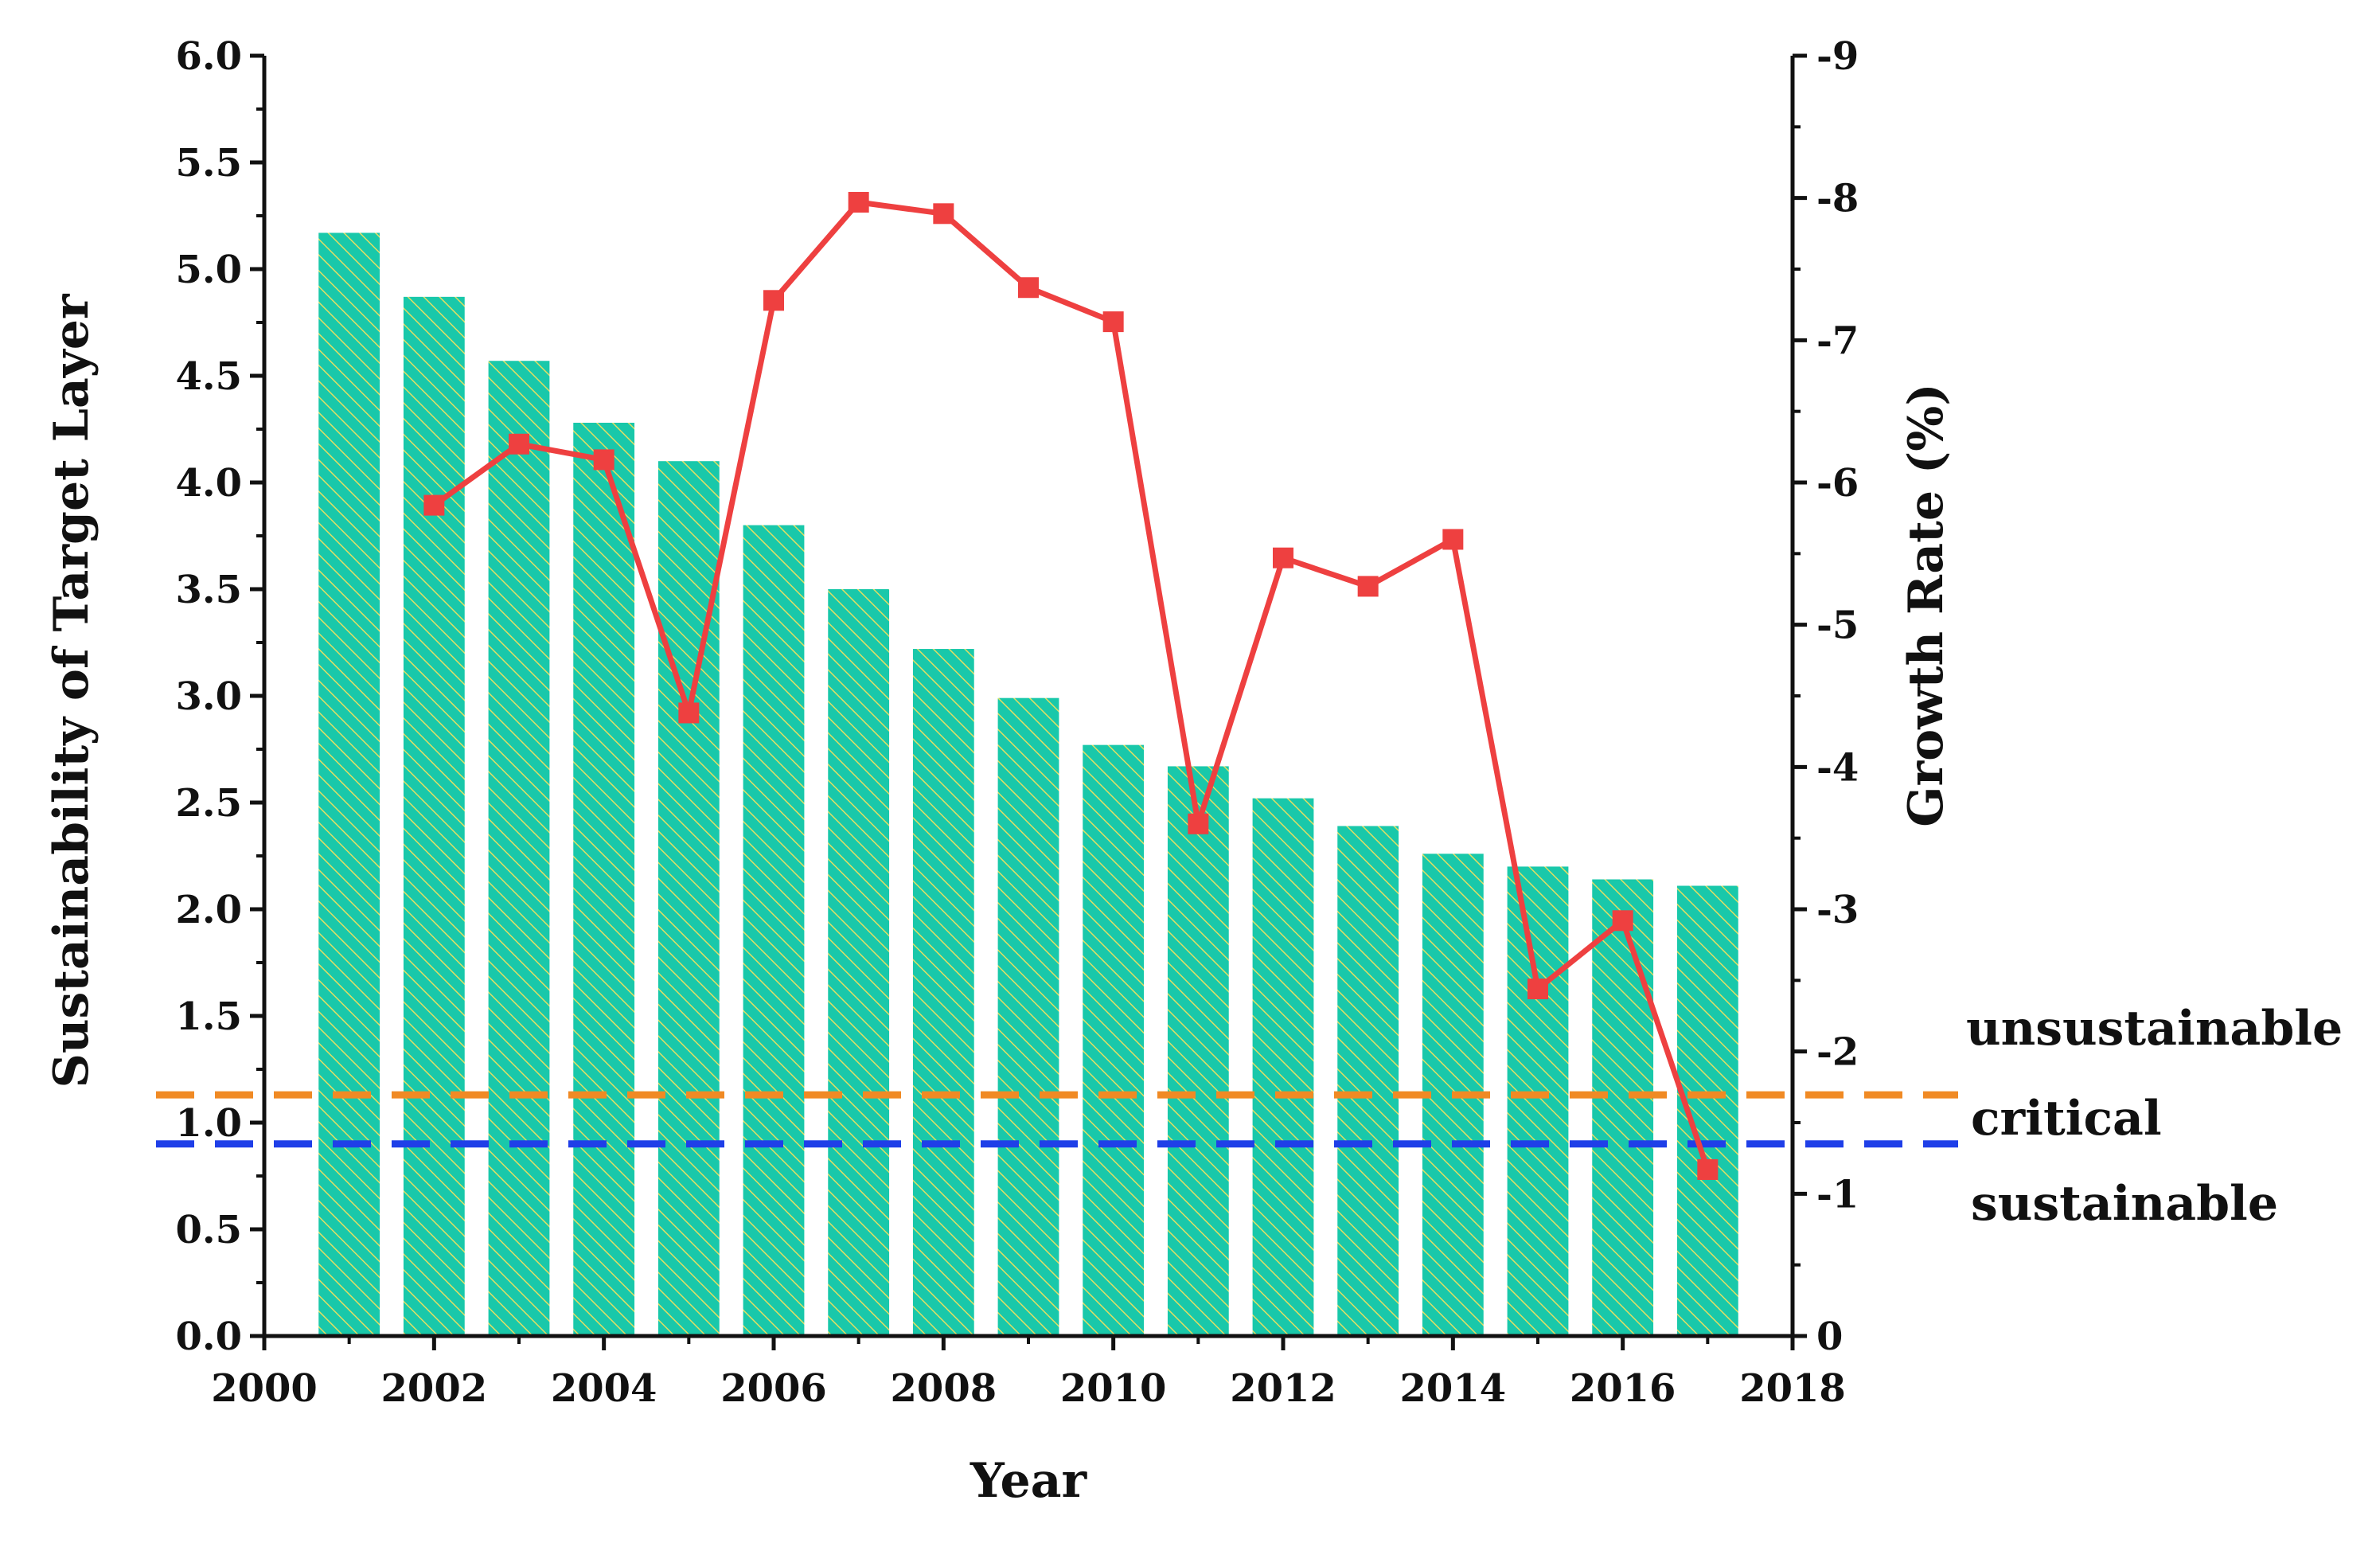  What do you see at coordinates (208, 1016) in the screenshot?
I see `y-tick-label: 1.5` at bounding box center [208, 1016].